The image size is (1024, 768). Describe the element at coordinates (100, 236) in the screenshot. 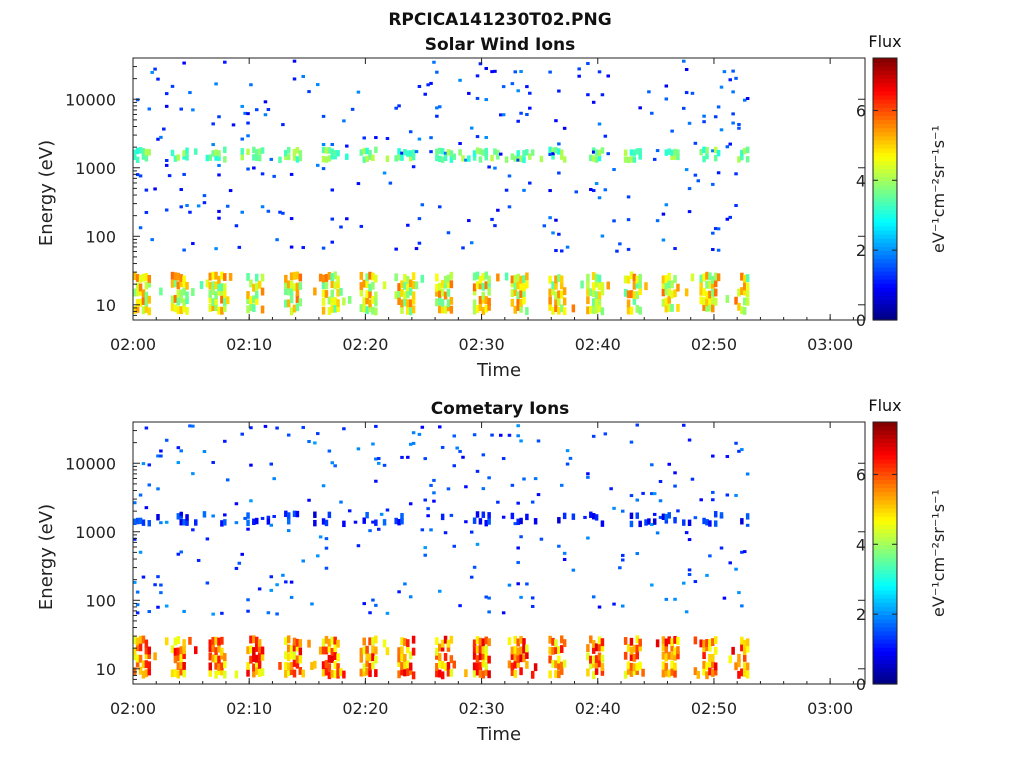

I see `y-tick-label: 100` at that location.